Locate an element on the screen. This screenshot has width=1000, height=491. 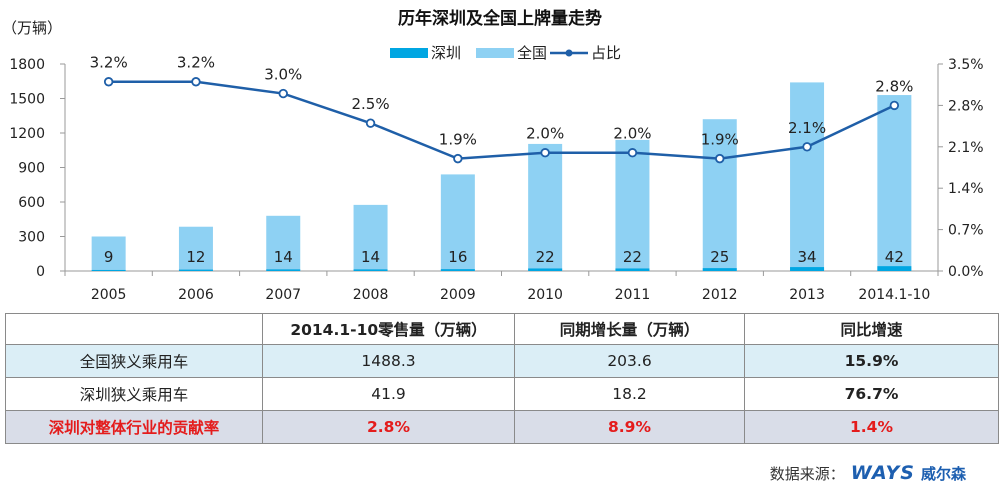
y2-tick-label: 0.7% is located at coordinates (966, 231).